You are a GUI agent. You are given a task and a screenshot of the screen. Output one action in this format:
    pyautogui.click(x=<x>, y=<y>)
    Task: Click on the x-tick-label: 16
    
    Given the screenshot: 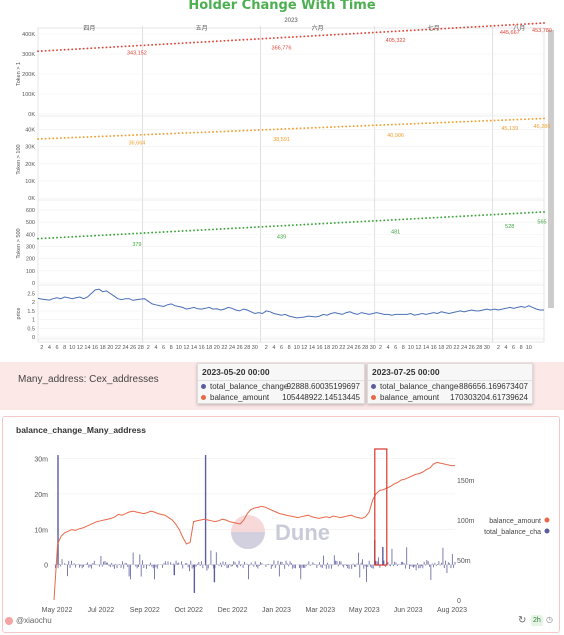 What is the action you would take?
    pyautogui.click(x=434, y=348)
    